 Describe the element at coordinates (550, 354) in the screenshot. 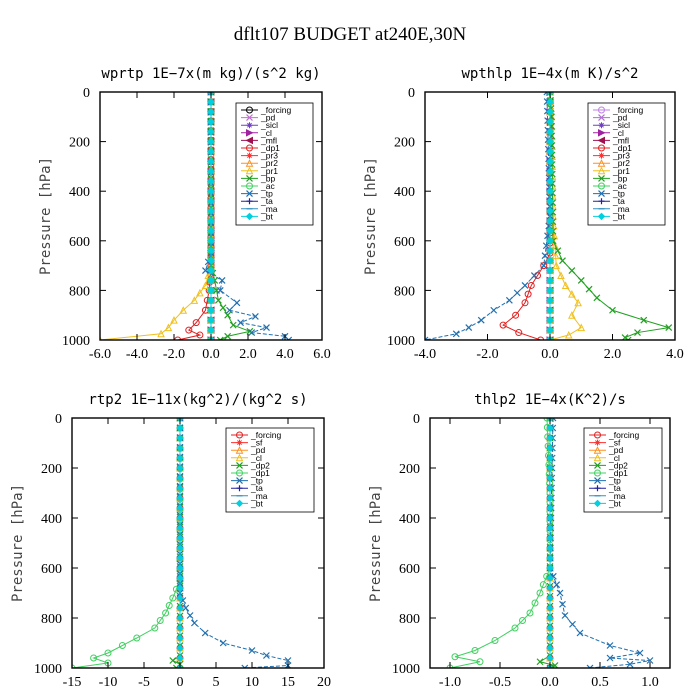

I see `x-tick-label: 0.0` at that location.